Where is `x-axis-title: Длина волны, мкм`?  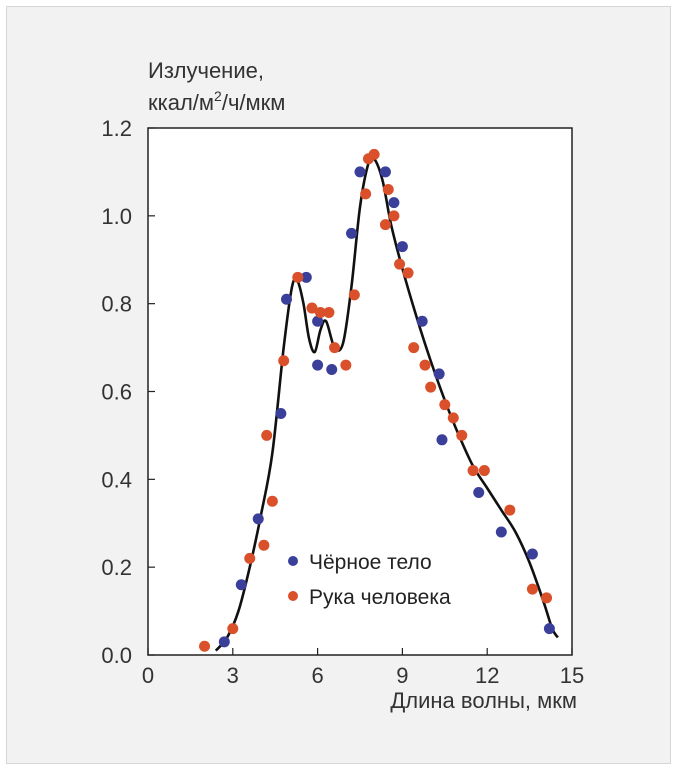
x-axis-title: Длина волны, мкм is located at coordinates (483, 700).